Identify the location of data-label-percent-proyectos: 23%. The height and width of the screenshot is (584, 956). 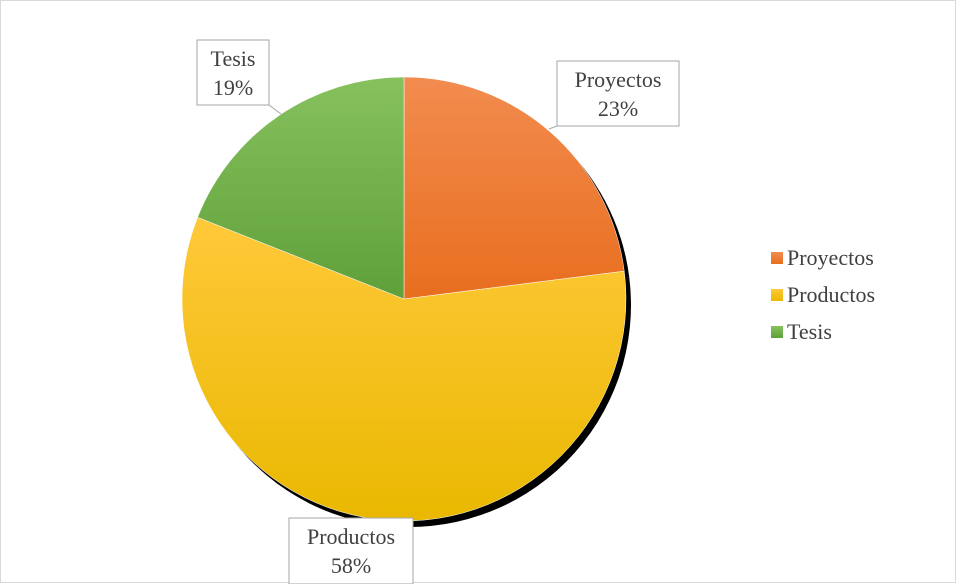
(618, 108).